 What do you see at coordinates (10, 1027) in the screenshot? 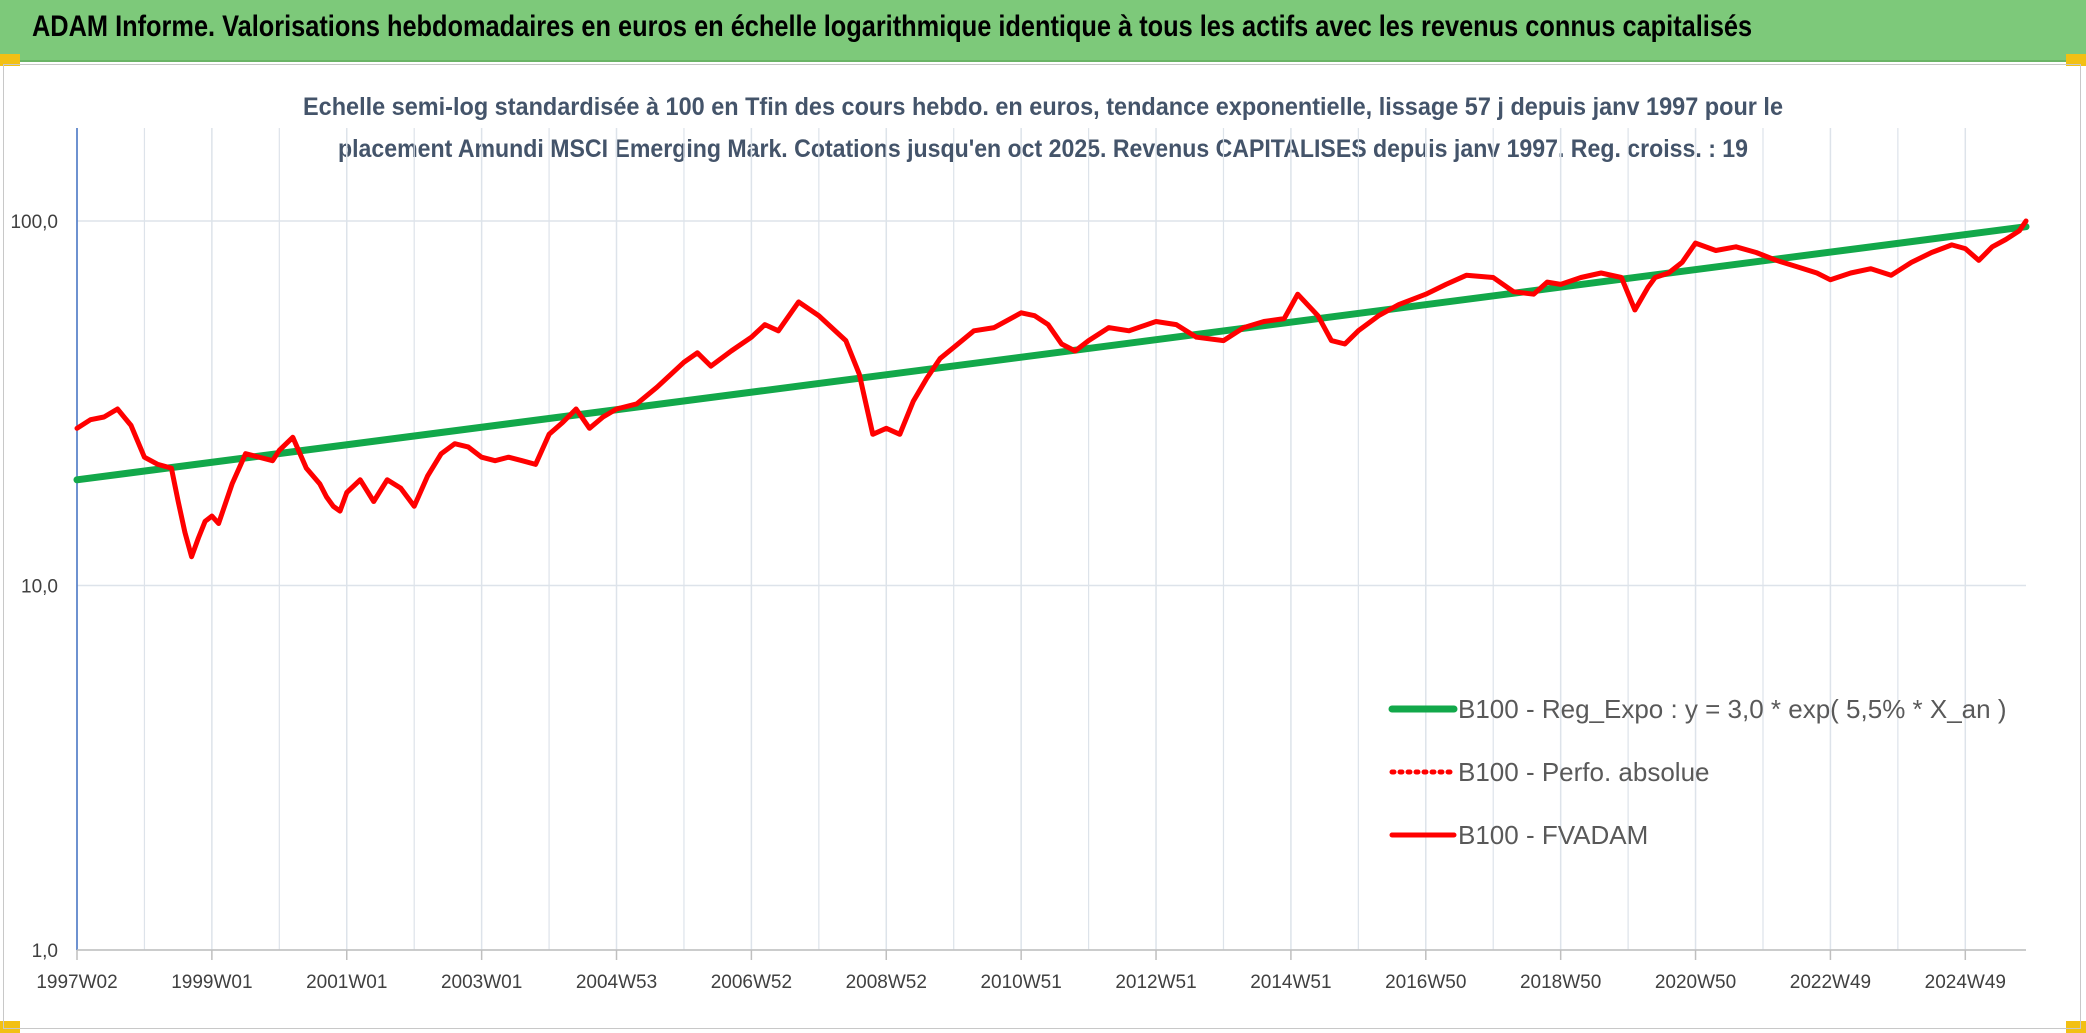
I see `corner-accent-bottom-left` at bounding box center [10, 1027].